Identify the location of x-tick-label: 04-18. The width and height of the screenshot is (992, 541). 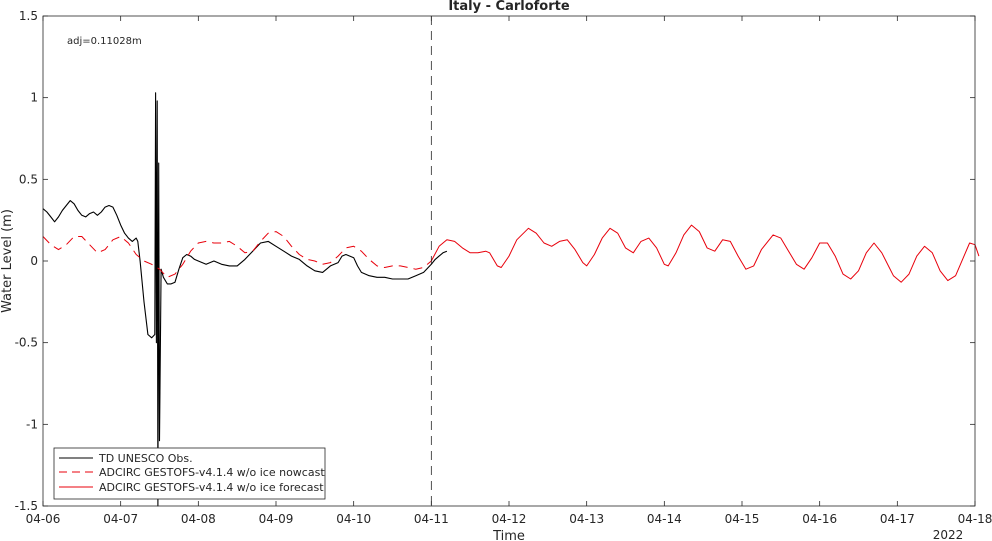
(975, 519).